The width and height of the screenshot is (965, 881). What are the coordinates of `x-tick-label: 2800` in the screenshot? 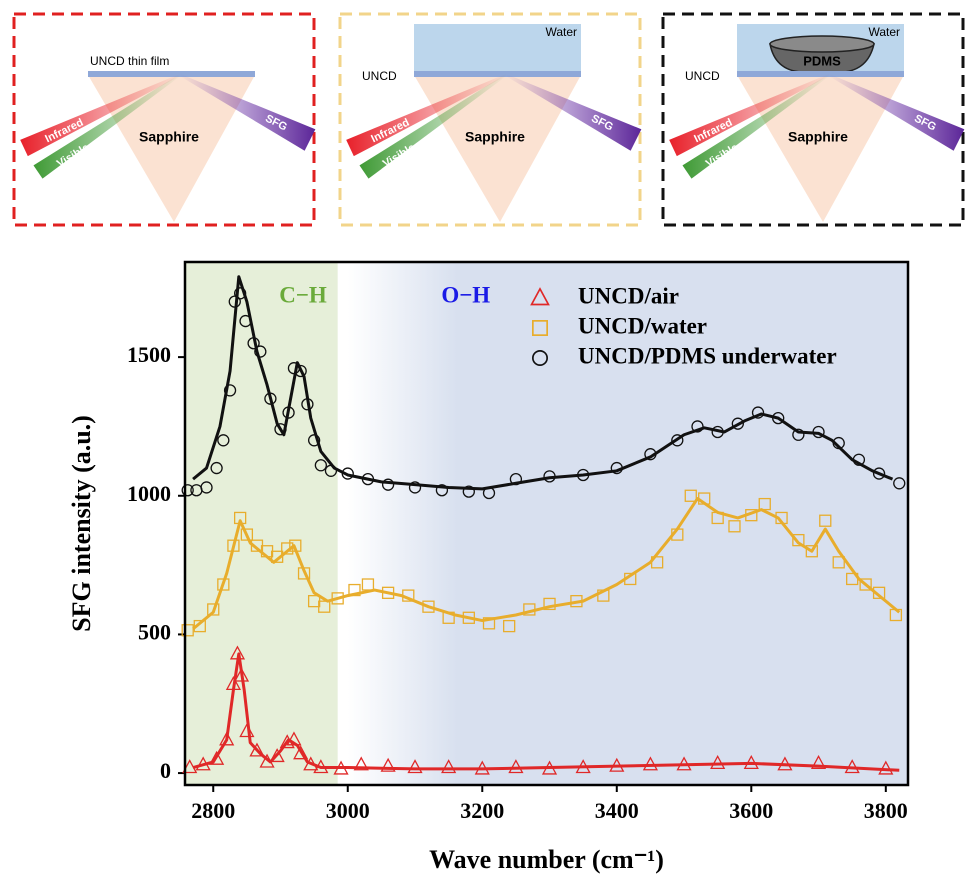 It's located at (213, 810).